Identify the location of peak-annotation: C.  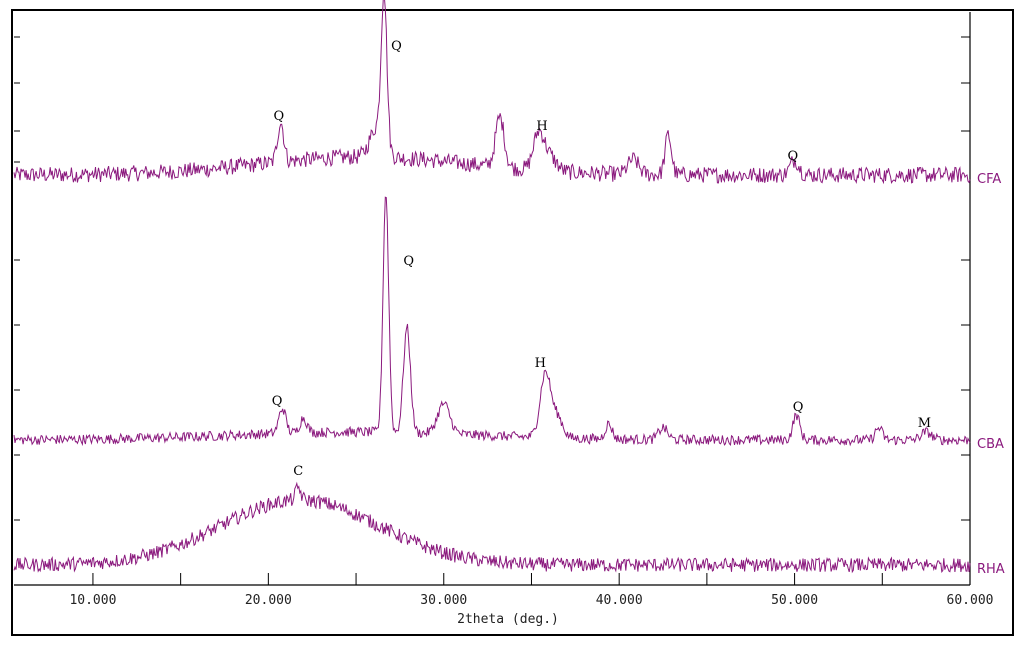
(298, 471).